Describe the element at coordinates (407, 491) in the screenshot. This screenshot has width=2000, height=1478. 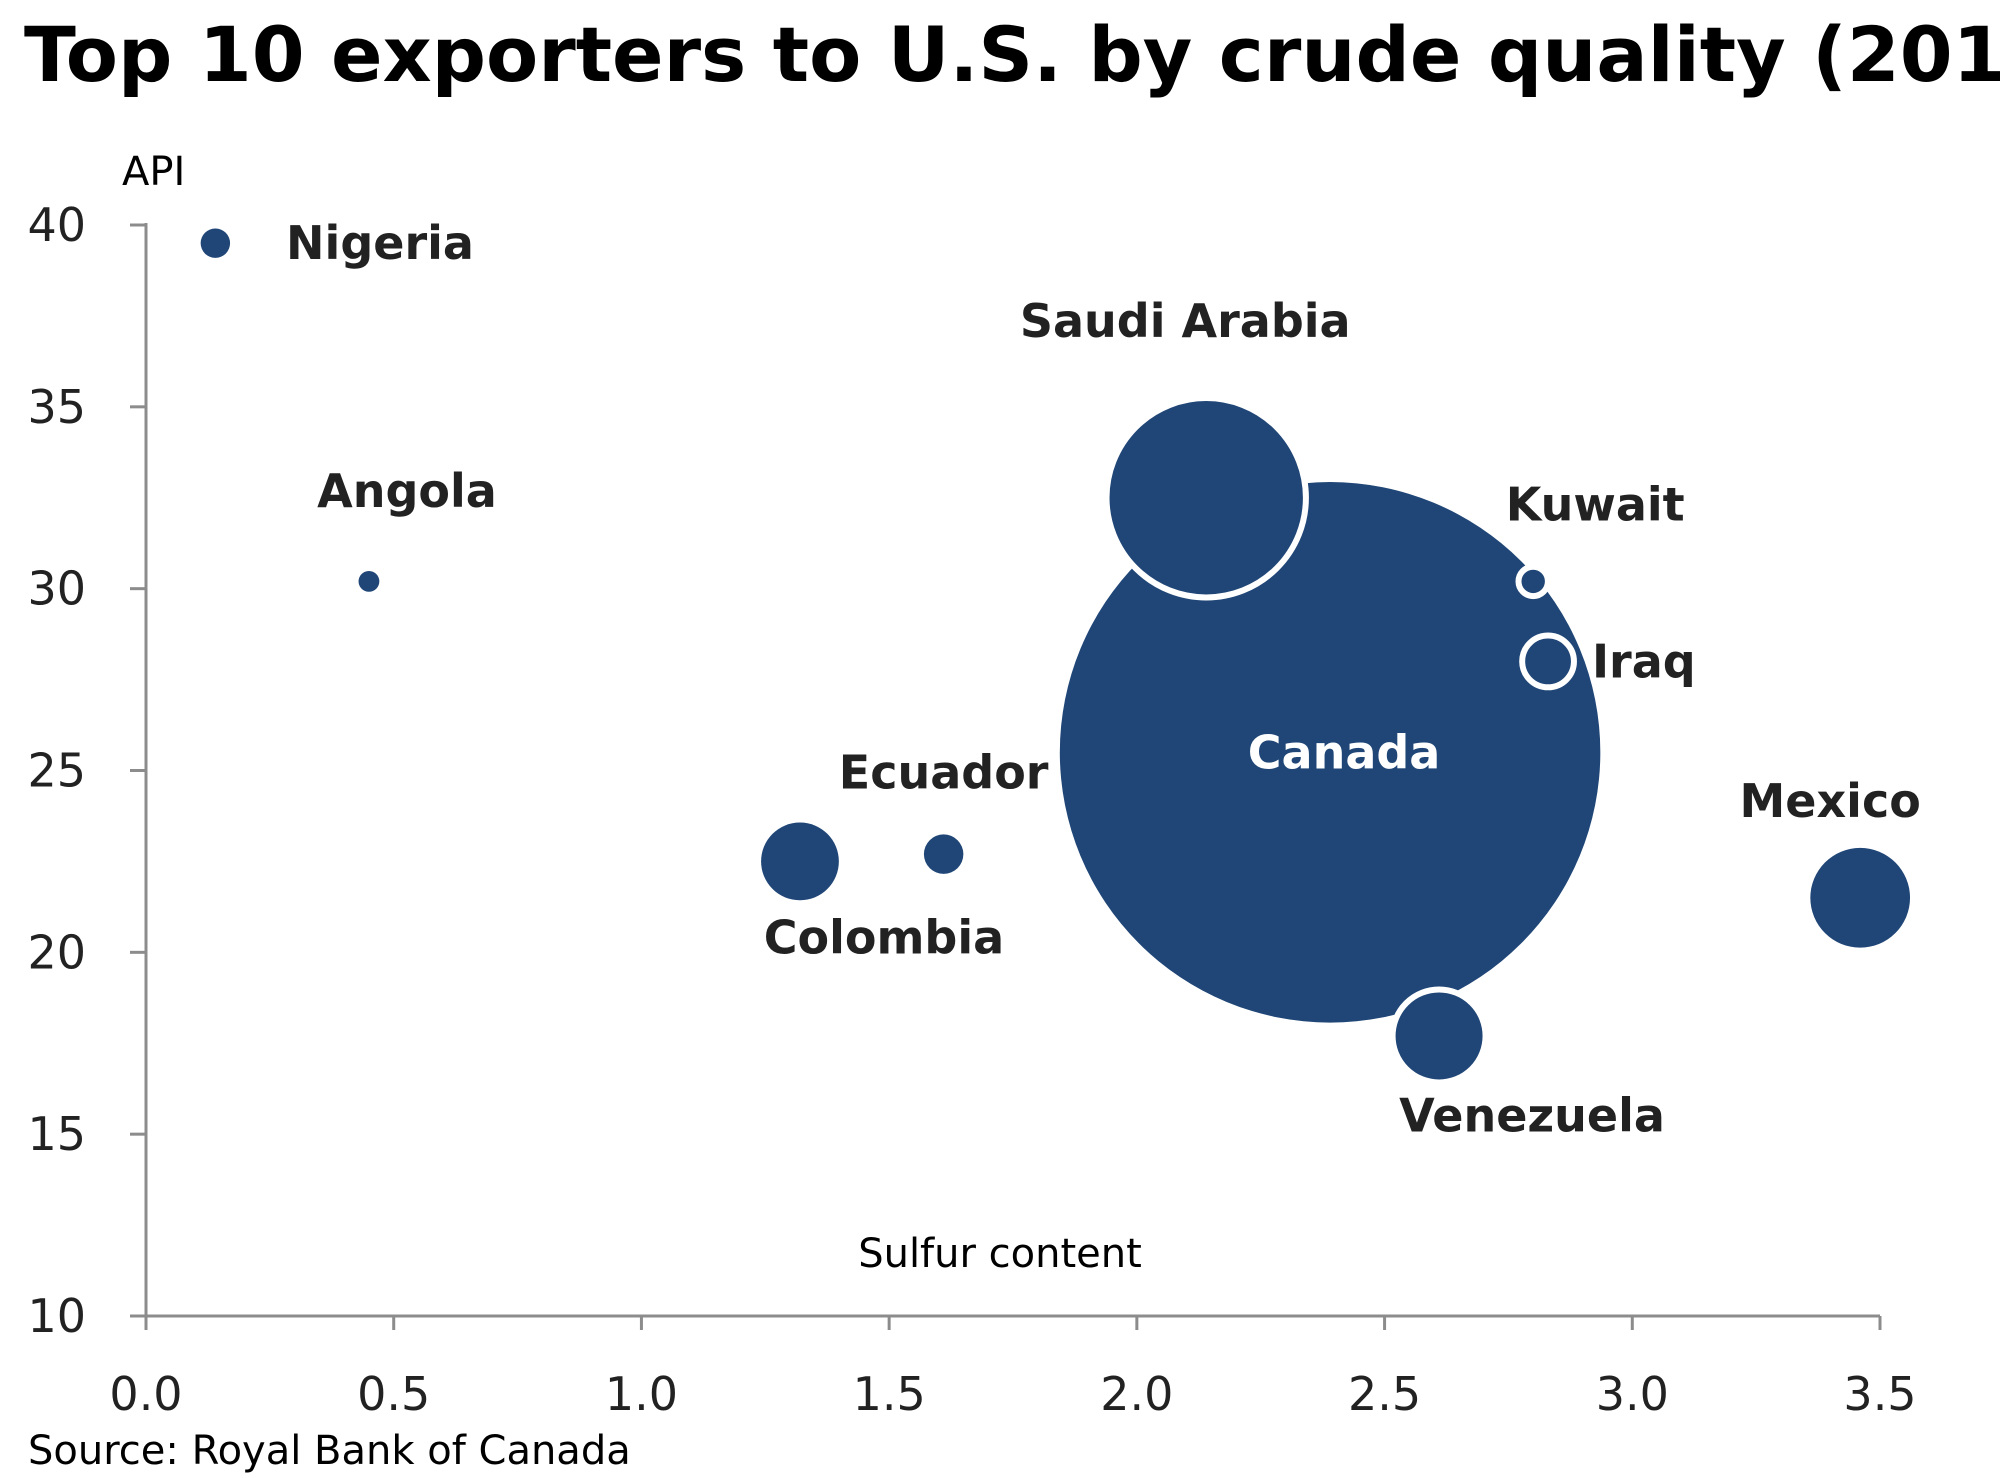
I see `label-angola: Angola` at that location.